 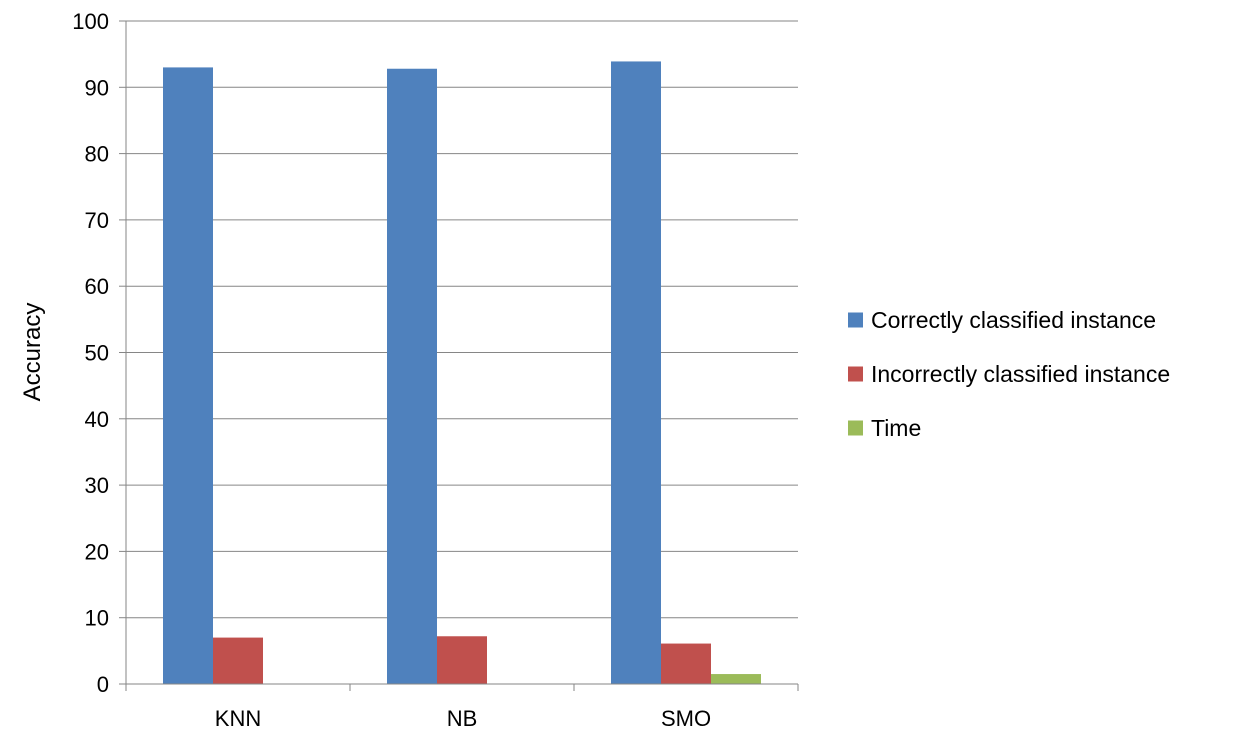 I want to click on x-tick-label: NB, so click(x=462, y=718).